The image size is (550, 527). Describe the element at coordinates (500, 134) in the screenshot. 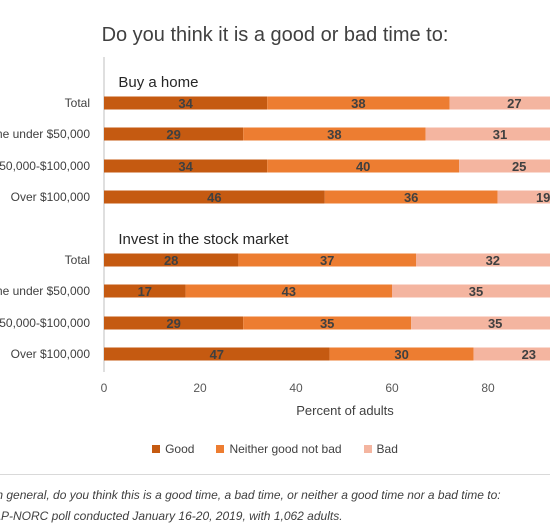

I see `data-label: 31` at that location.